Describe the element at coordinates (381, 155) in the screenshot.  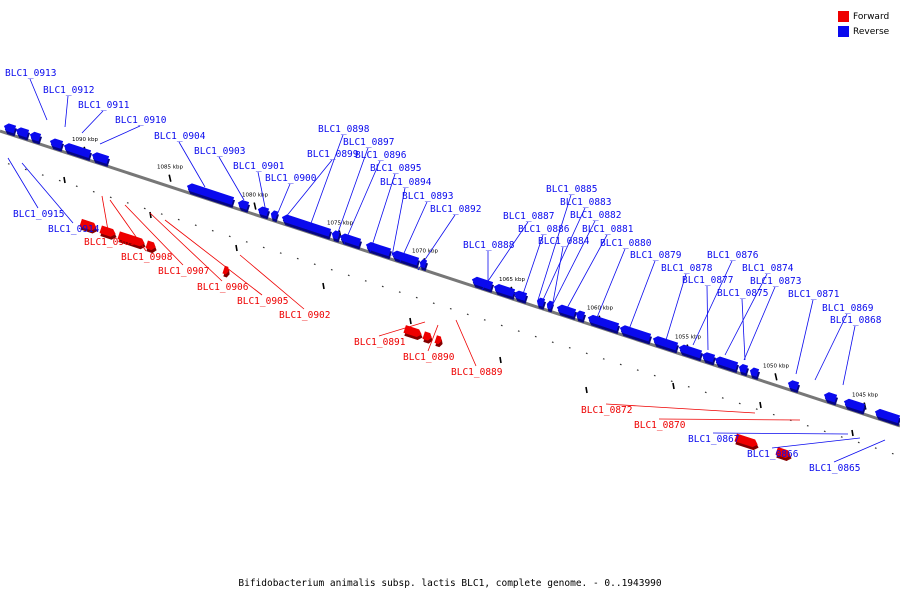
I see `gene-label: BLC1_0896` at that location.